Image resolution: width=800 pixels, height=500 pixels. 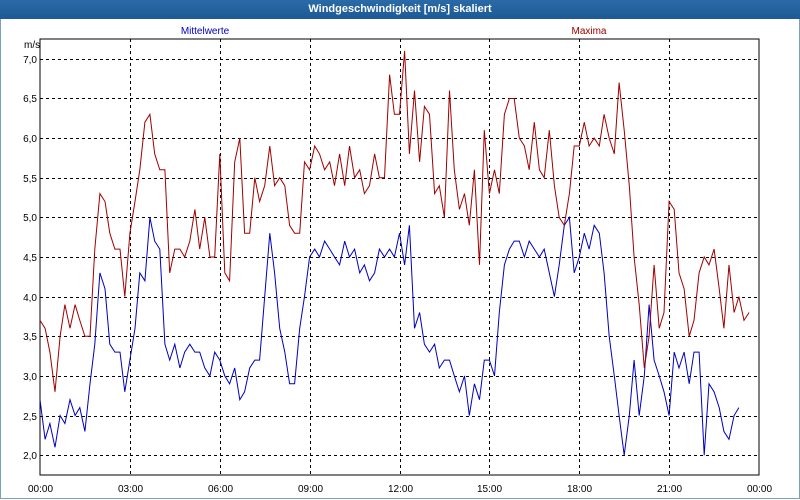 I want to click on window-title: Windgeschwindigkeit [m/s] skaliert, so click(x=400, y=9).